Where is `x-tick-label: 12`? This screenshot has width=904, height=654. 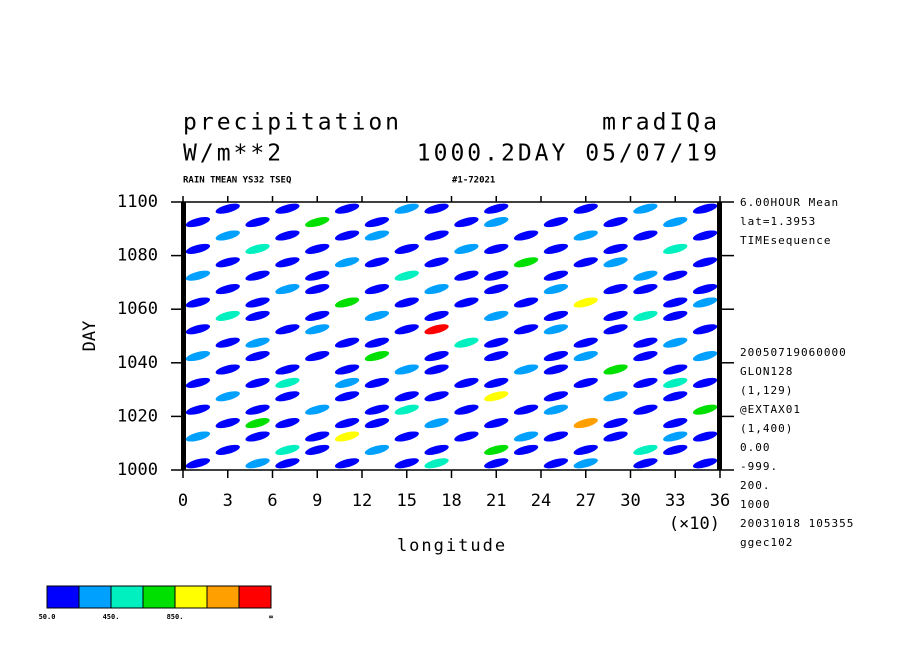 x-tick-label: 12 is located at coordinates (362, 501).